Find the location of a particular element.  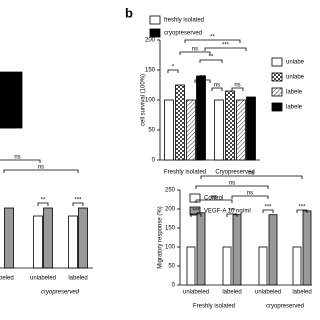

group-label: Freshly isolated is located at coordinates (214, 307).